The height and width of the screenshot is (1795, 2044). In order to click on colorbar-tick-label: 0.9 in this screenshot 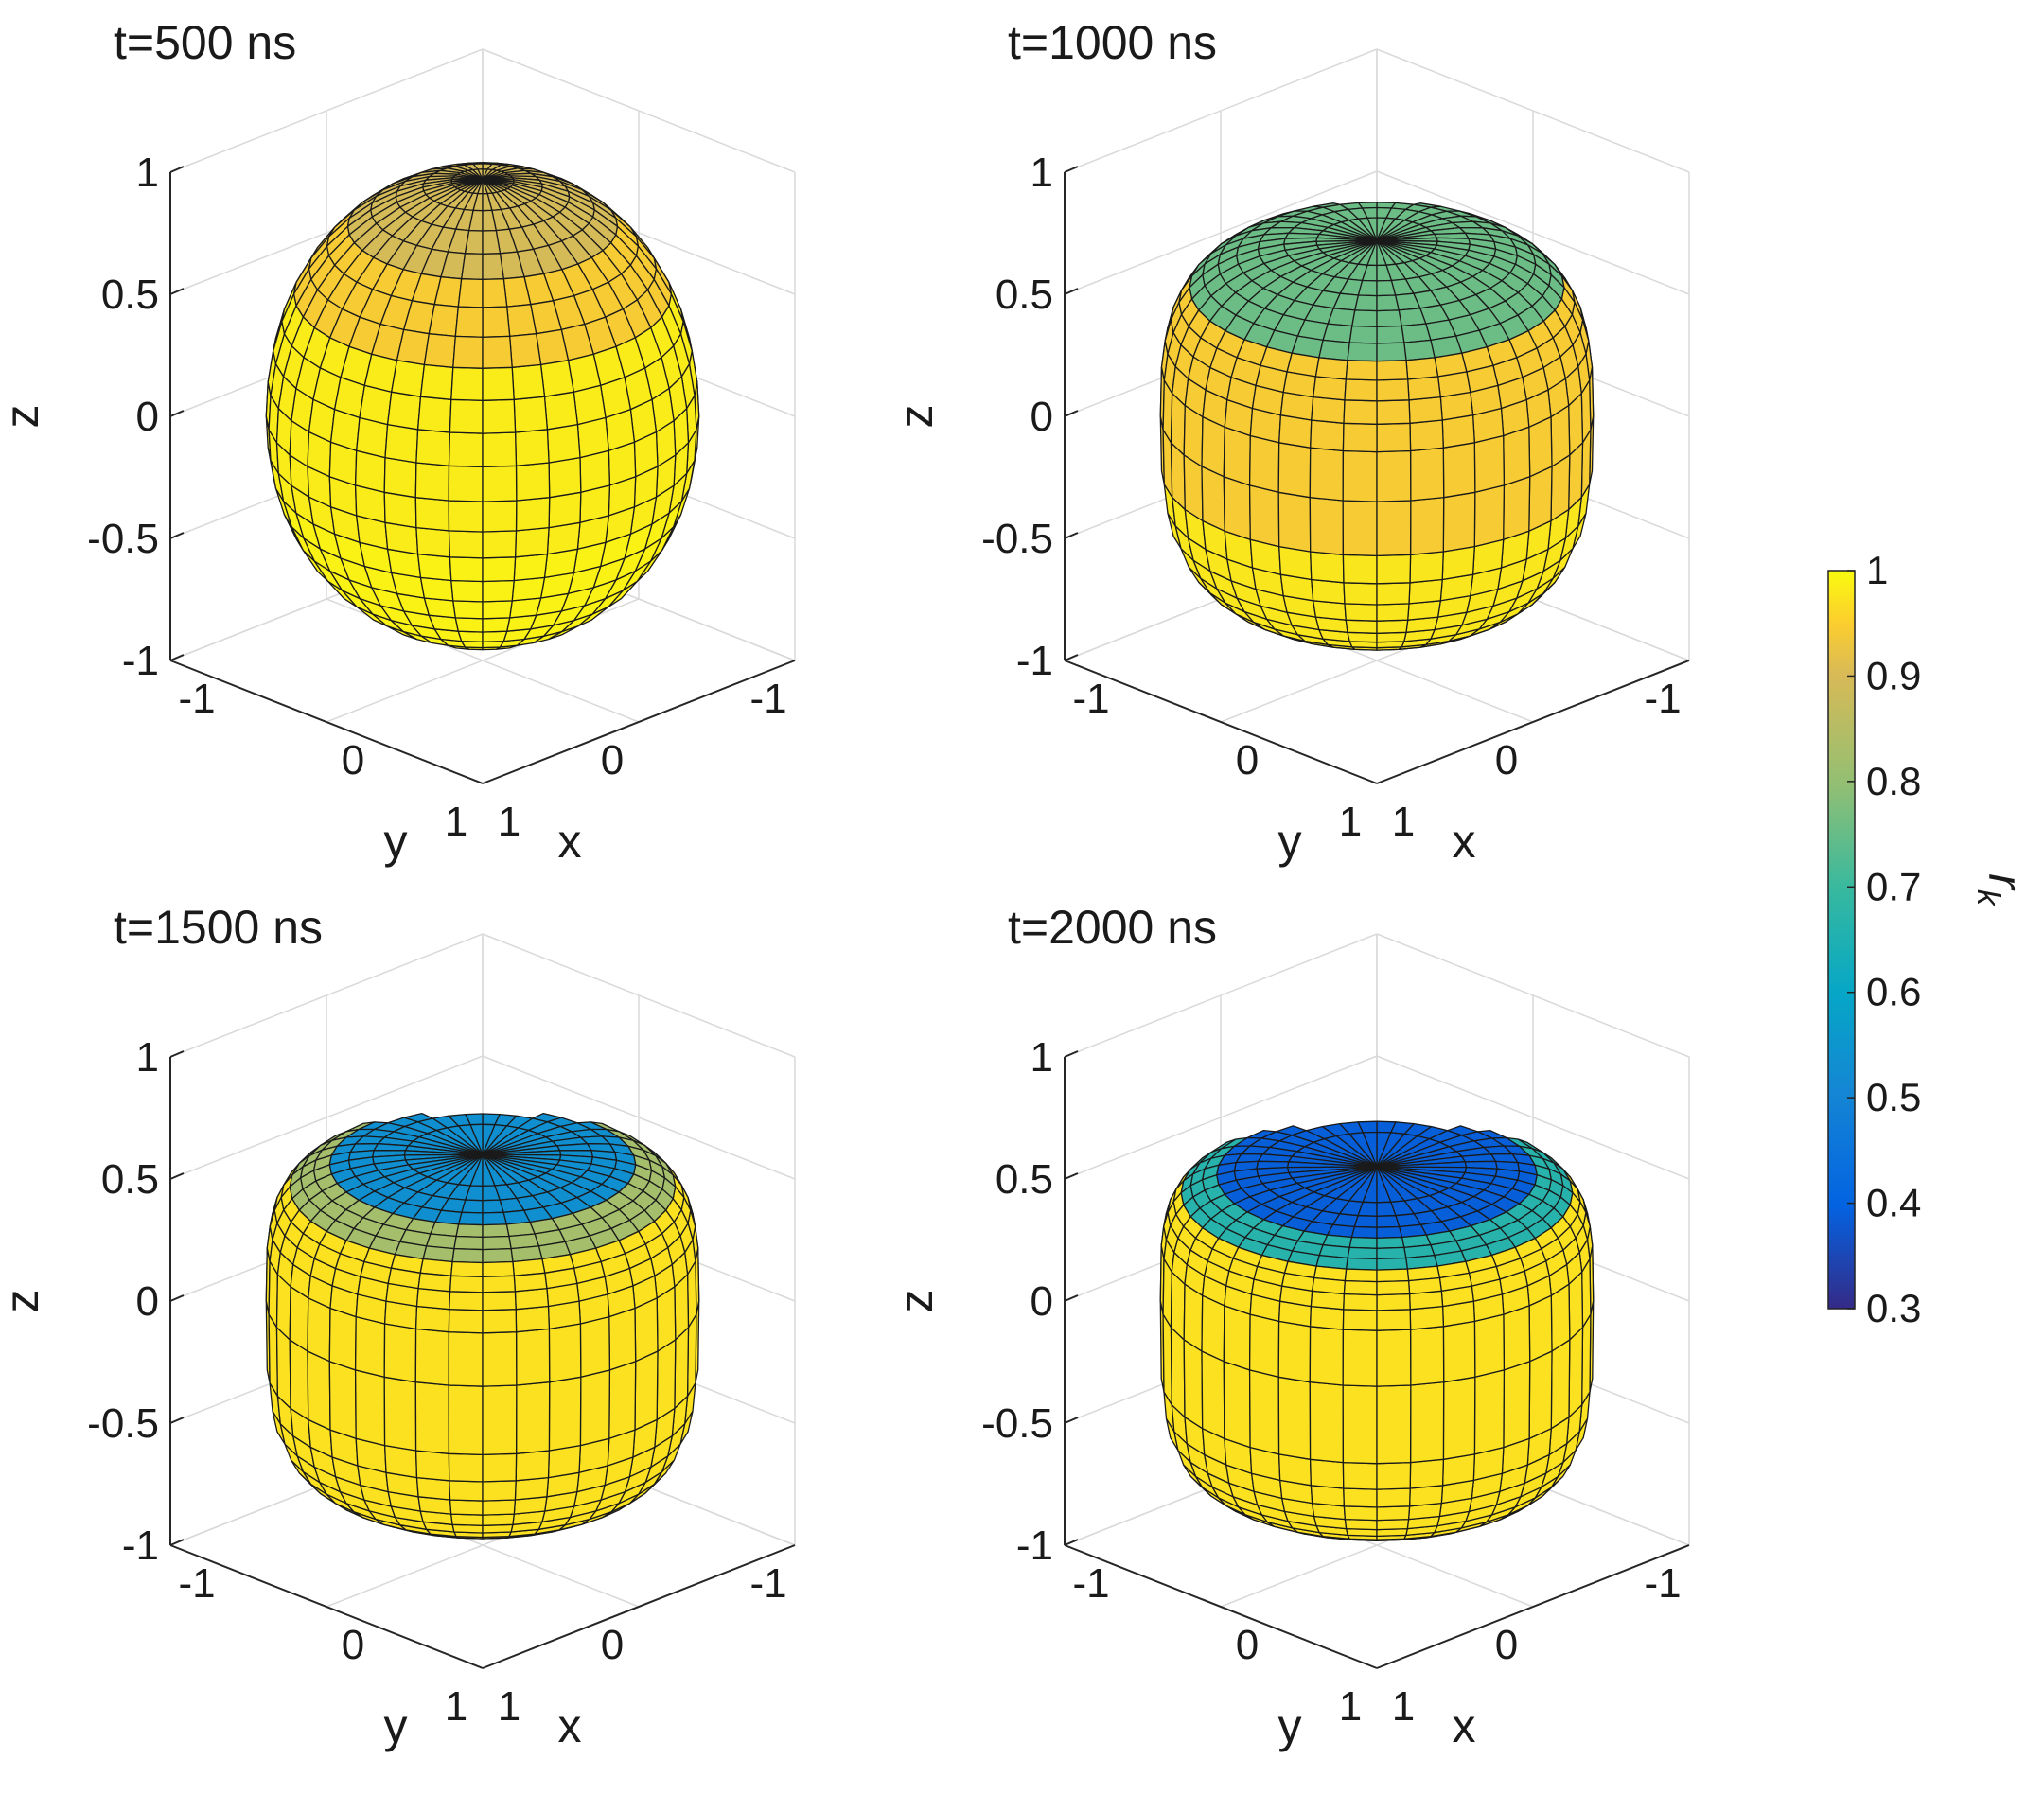, I will do `click(1893, 675)`.